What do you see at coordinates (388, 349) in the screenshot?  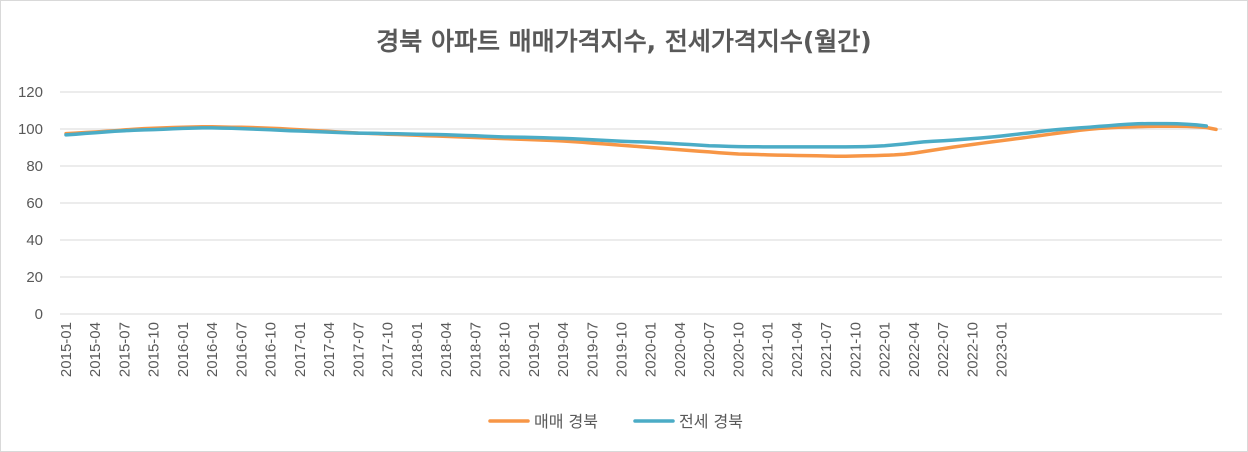 I see `x-tick-label: 2017-10` at bounding box center [388, 349].